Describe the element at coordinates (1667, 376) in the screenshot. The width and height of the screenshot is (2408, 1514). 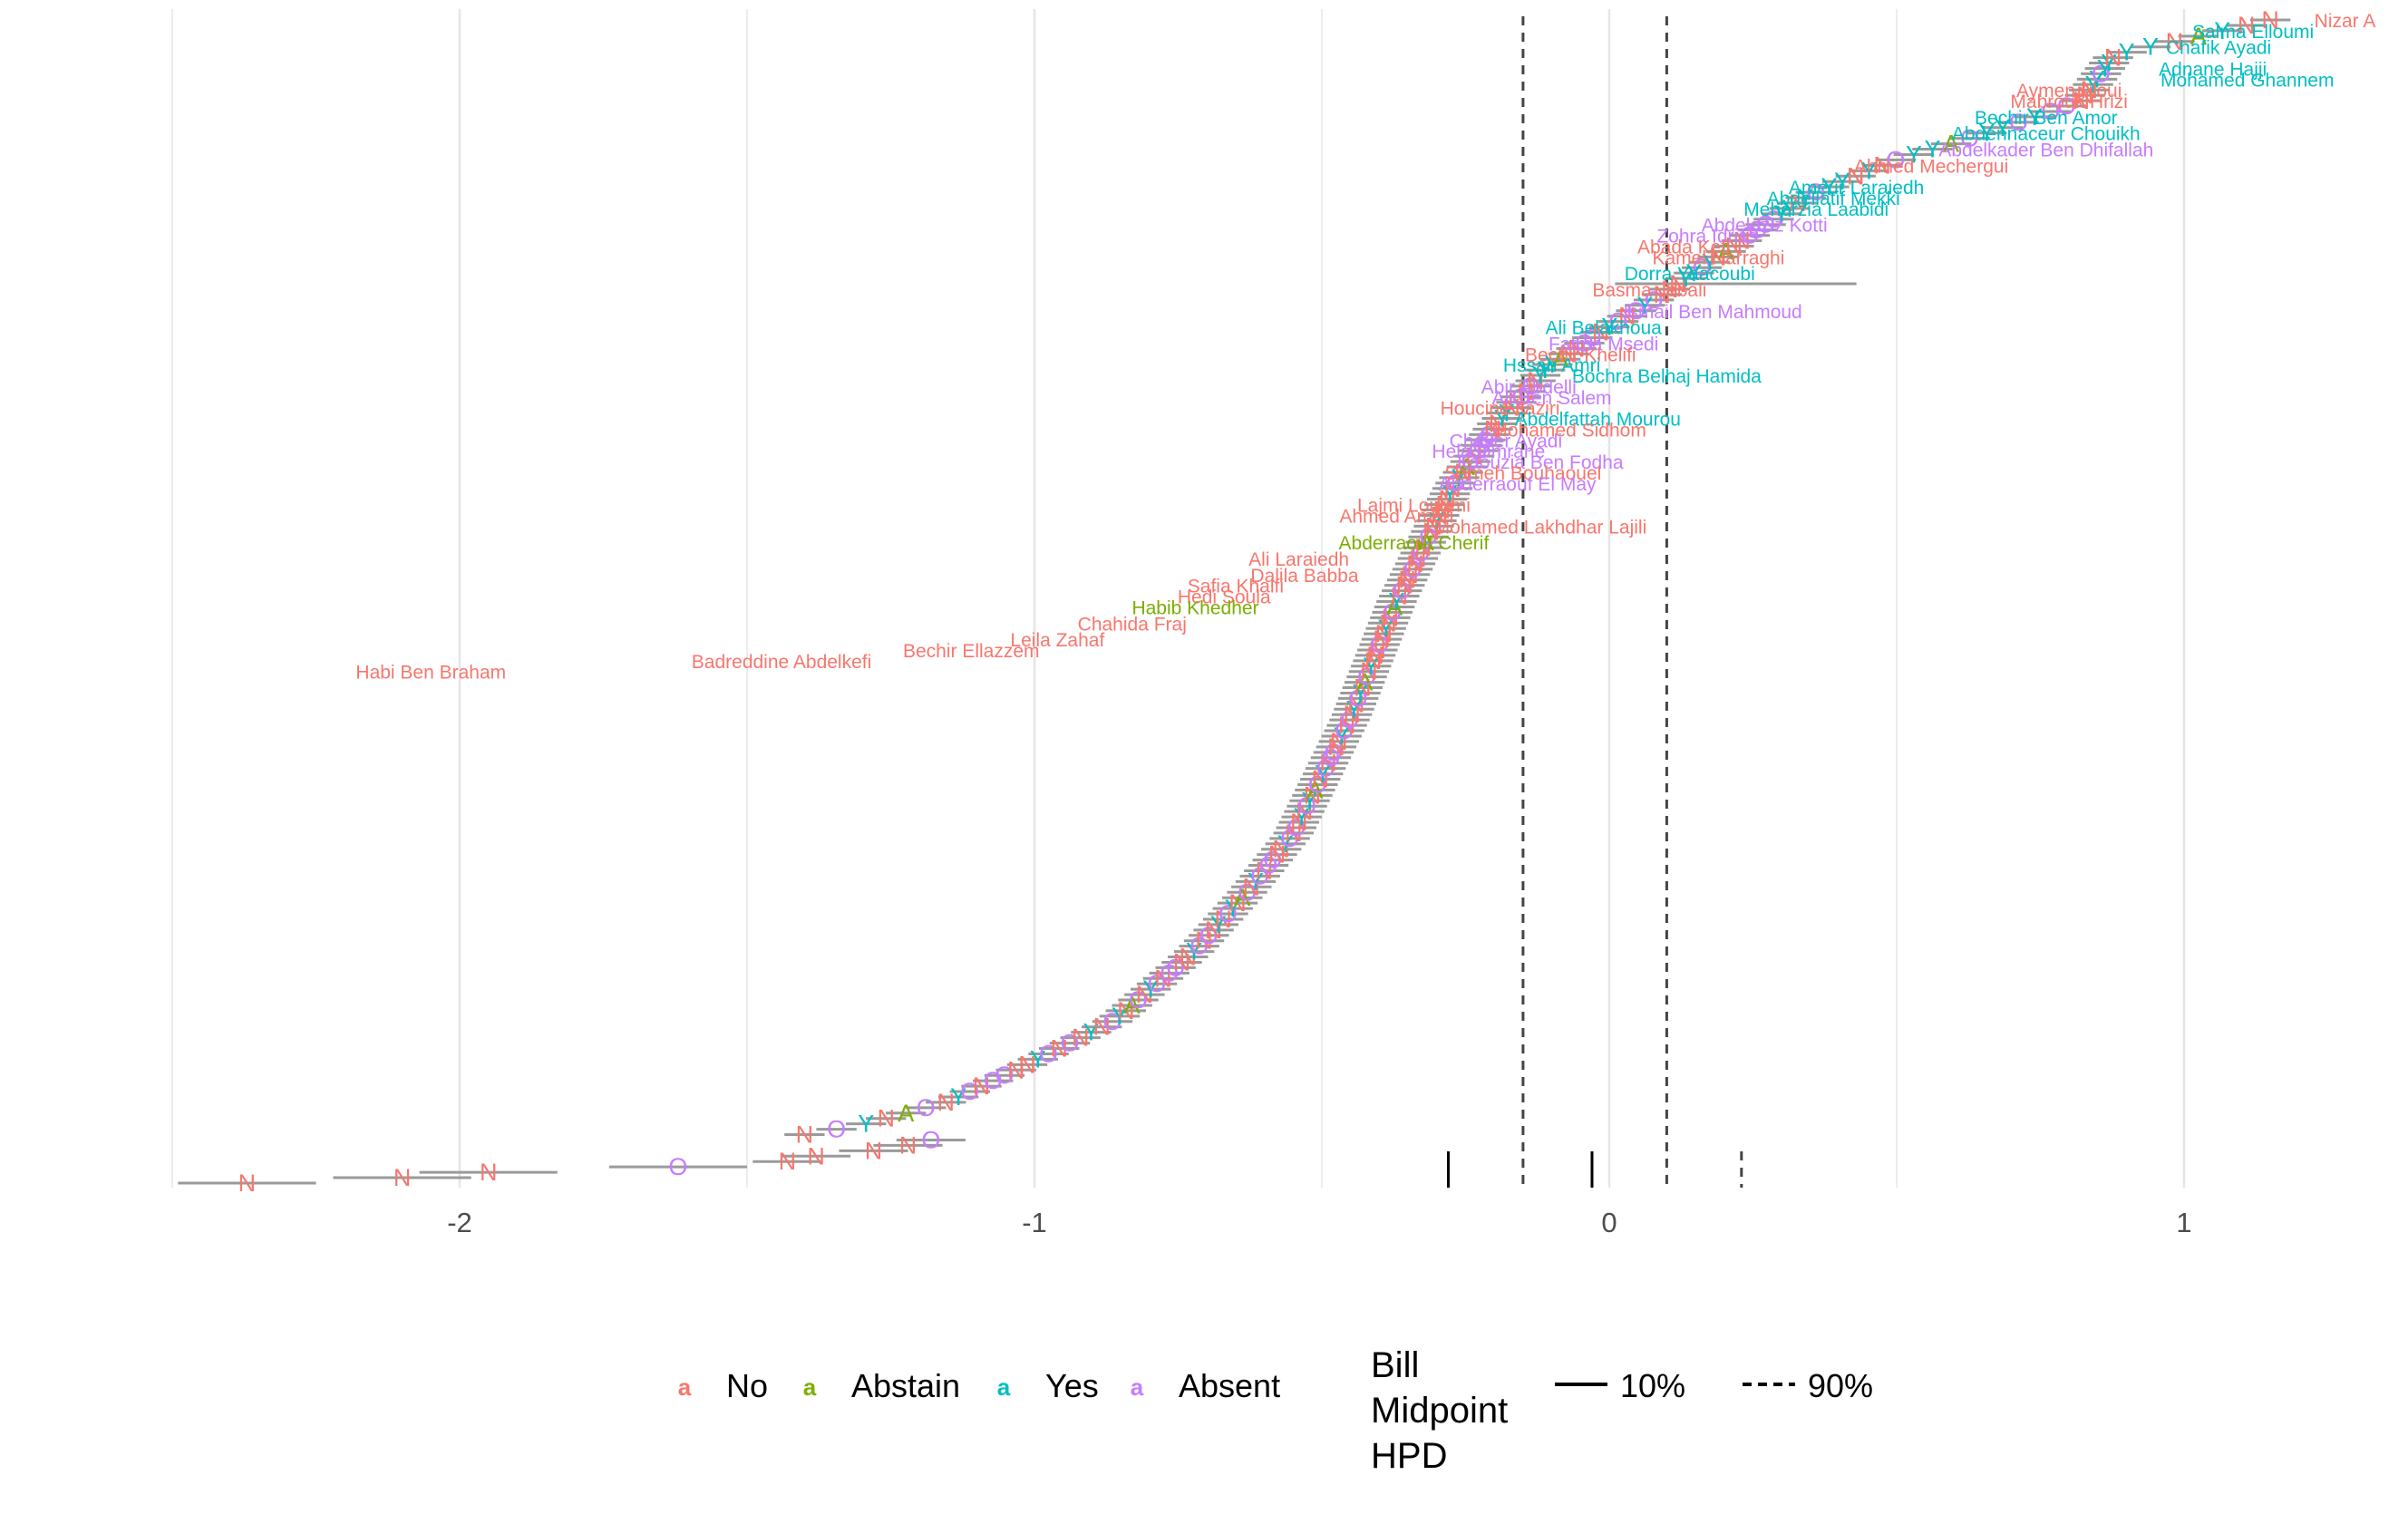
I see `legislator-label: Bochra Belhaj Hamida` at that location.